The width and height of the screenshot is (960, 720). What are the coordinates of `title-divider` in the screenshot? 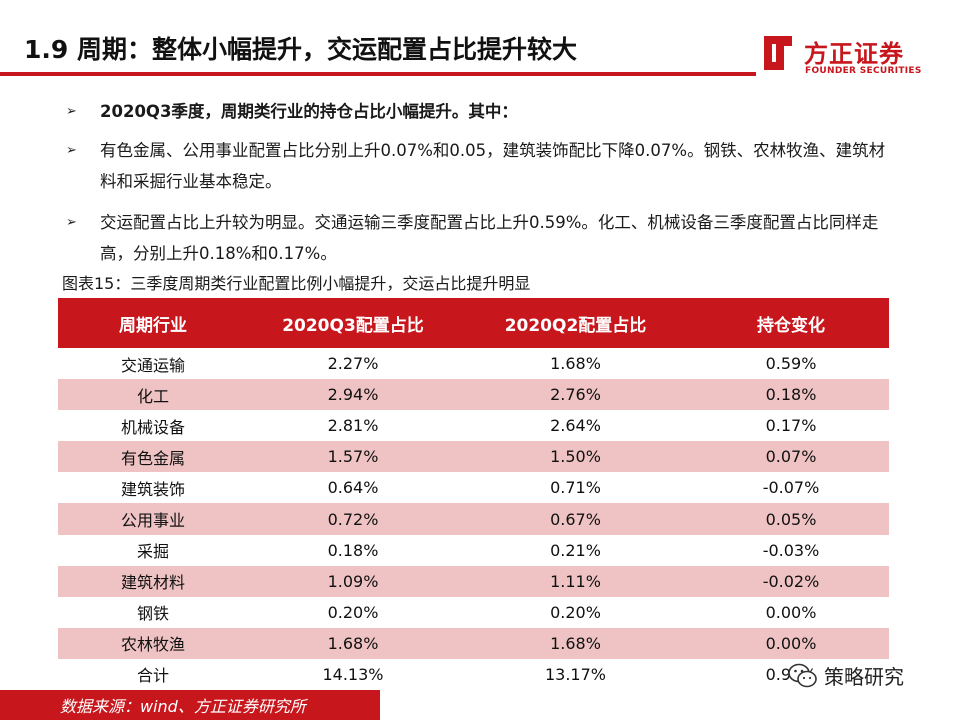 It's located at (378, 74).